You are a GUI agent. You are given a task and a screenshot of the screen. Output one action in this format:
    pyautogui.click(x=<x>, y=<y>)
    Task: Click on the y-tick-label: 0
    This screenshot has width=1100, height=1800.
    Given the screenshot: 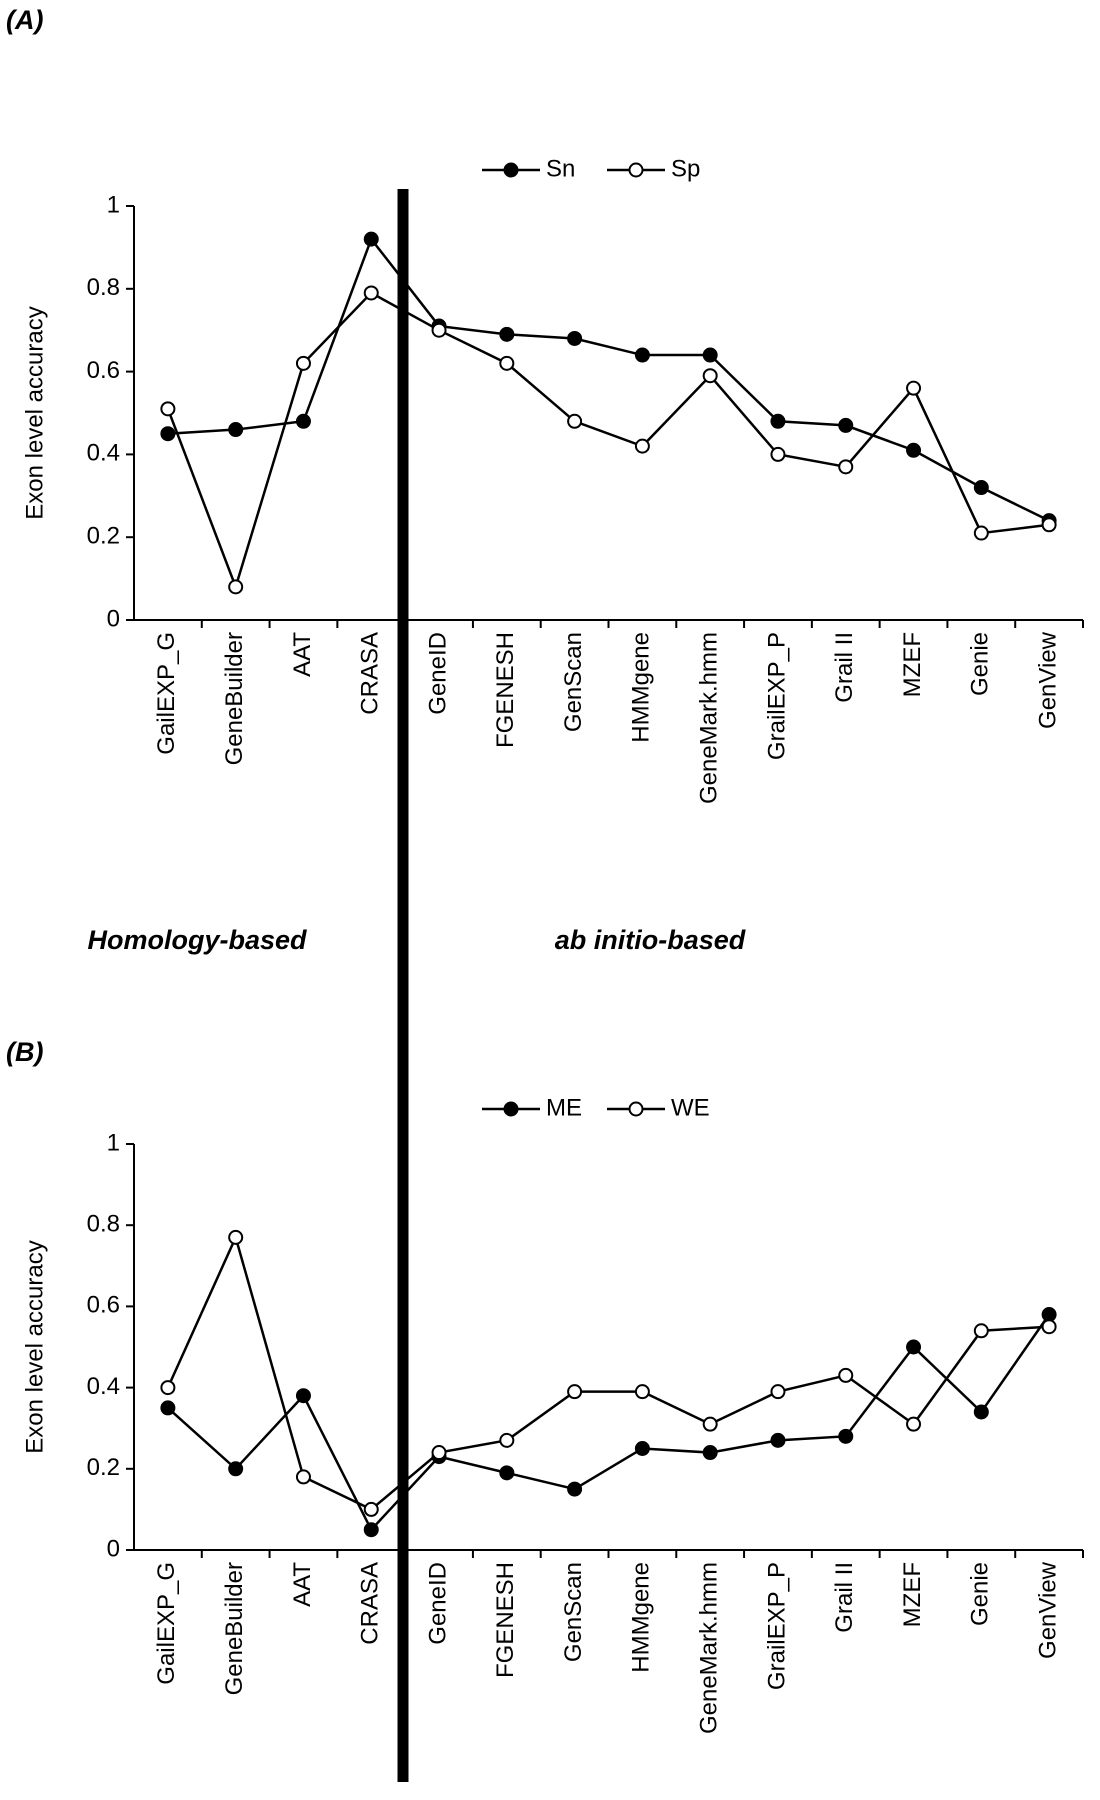 What is the action you would take?
    pyautogui.click(x=113, y=1548)
    